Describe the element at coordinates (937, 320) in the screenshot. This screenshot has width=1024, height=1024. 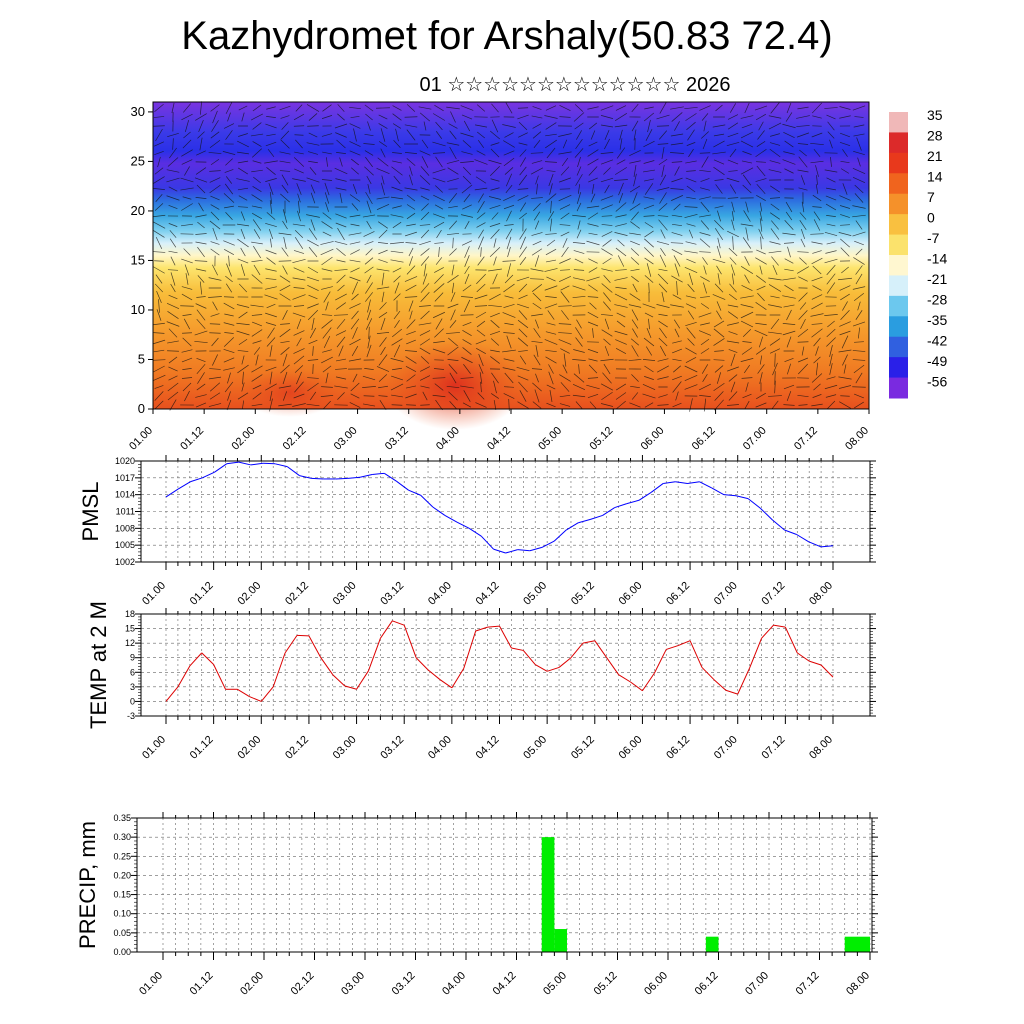
I see `colorbar-label: -35` at that location.